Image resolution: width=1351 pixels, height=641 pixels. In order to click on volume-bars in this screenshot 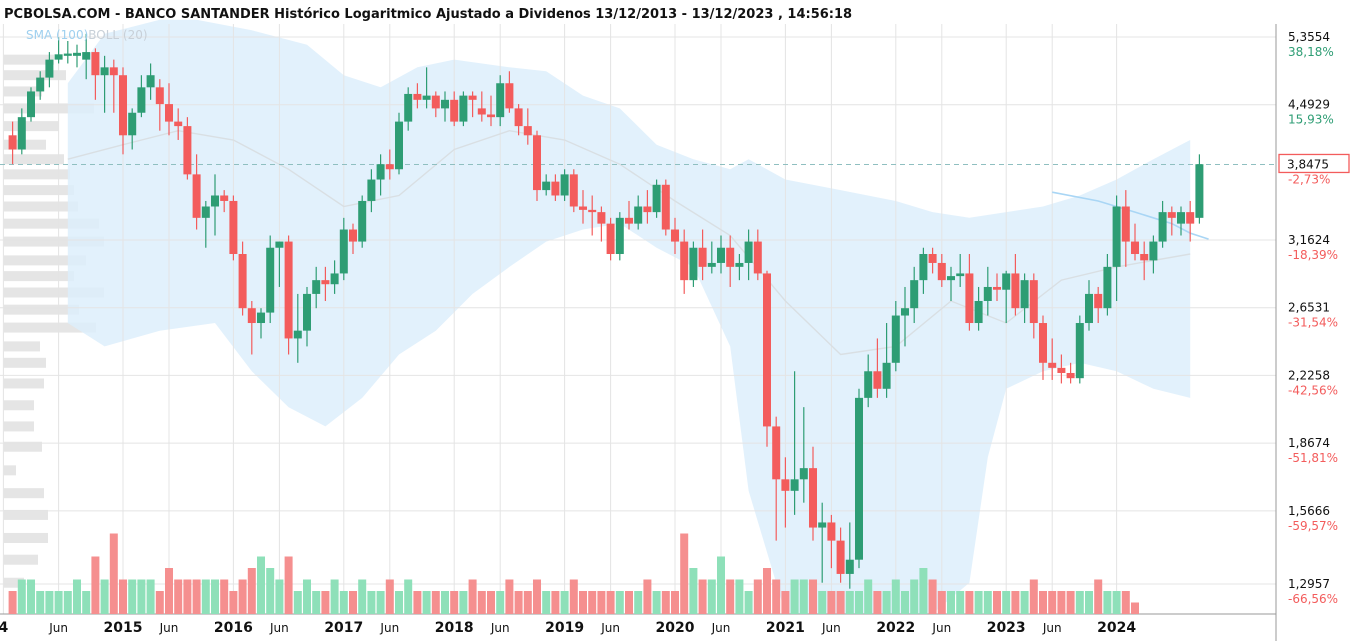, I will do `click(573, 573)`.